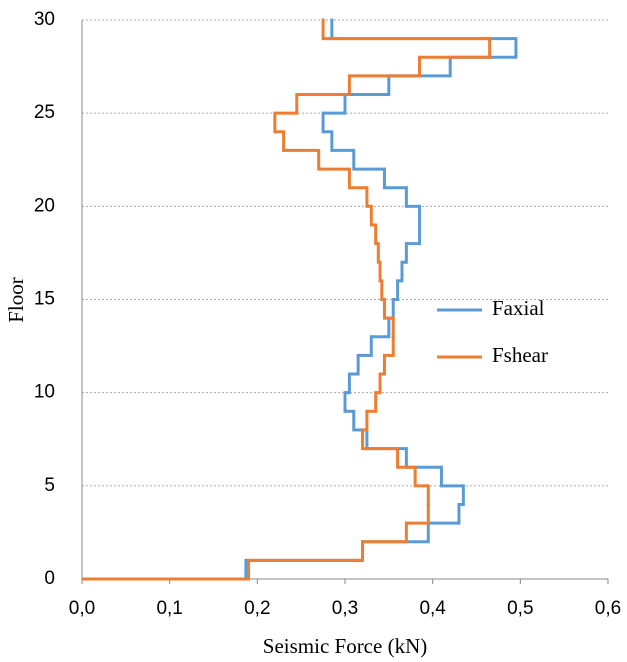 This screenshot has height=662, width=627. I want to click on y-tick-label: 10, so click(44, 392).